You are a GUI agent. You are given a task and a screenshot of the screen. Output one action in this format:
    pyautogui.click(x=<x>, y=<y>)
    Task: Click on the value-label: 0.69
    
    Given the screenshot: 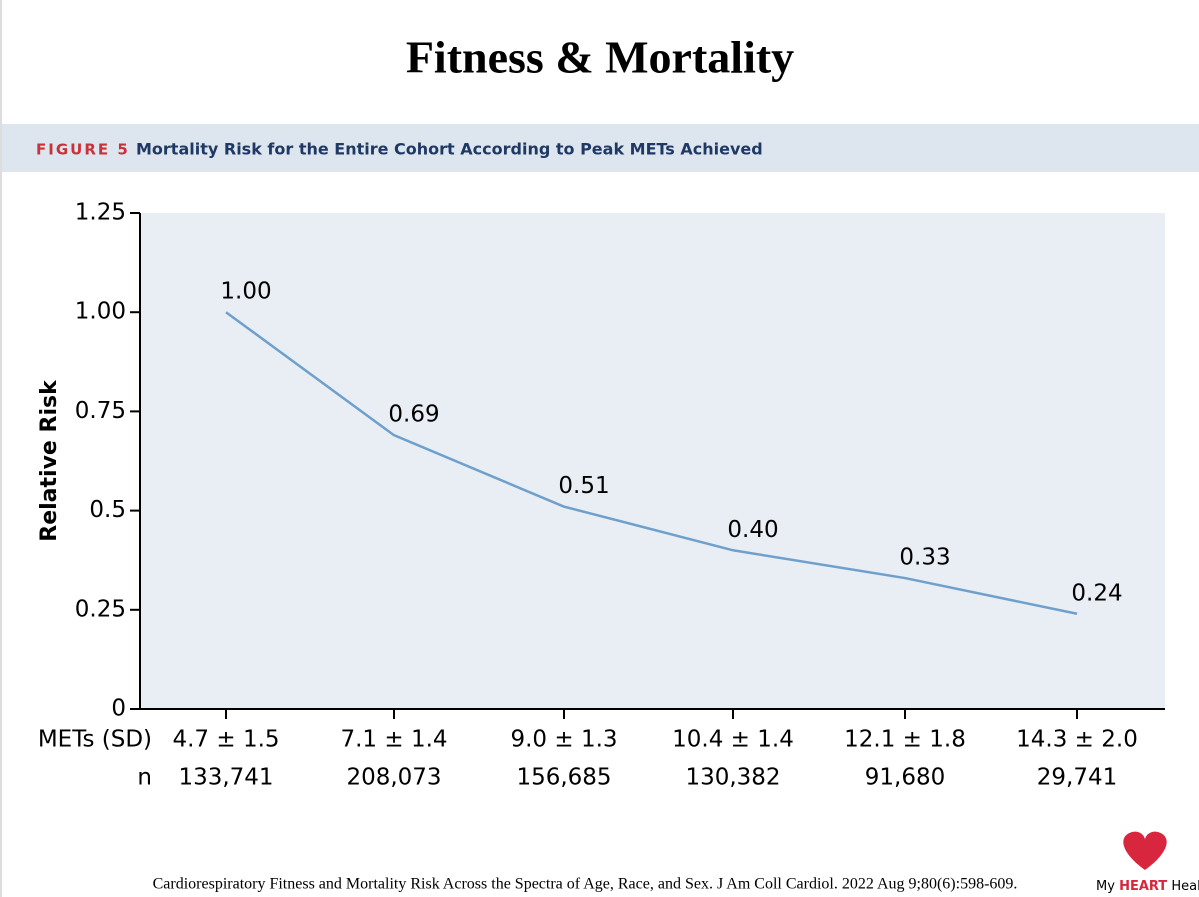 What is the action you would take?
    pyautogui.click(x=413, y=415)
    